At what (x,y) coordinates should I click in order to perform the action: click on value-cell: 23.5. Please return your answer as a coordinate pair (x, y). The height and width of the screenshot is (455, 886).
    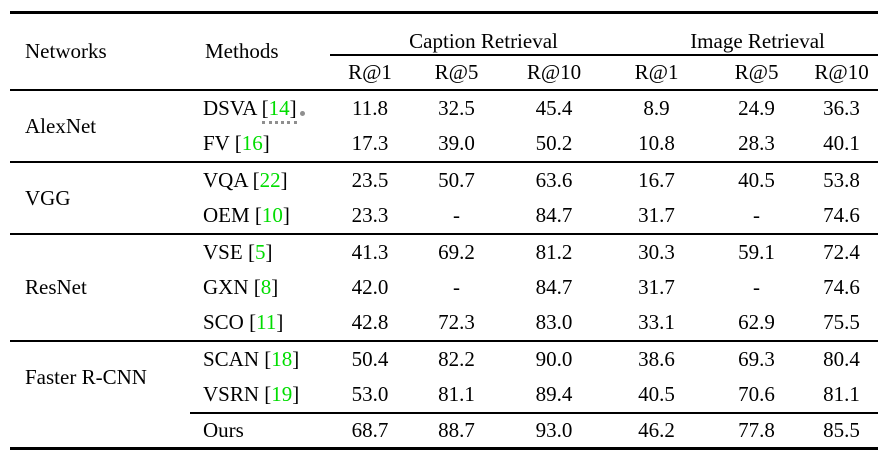
    Looking at the image, I should click on (370, 179).